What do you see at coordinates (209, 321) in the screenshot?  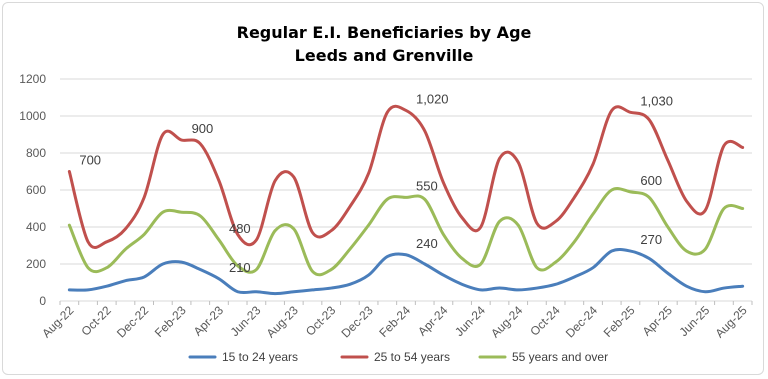 I see `x-tick-label: Apr-23` at bounding box center [209, 321].